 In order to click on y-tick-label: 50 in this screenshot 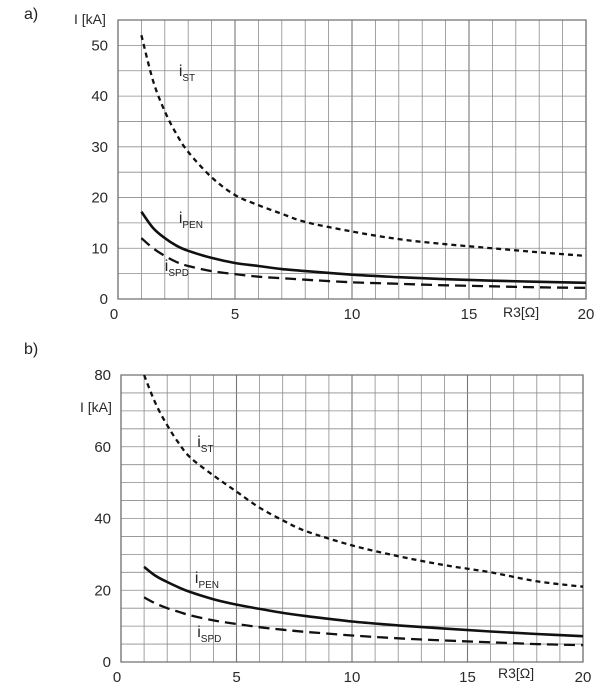, I will do `click(99, 45)`.